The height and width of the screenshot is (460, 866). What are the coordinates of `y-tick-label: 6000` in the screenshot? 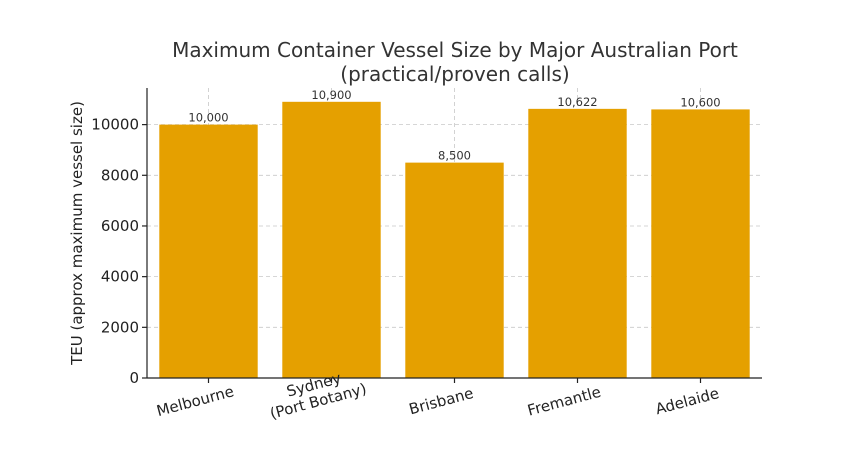 It's located at (120, 226).